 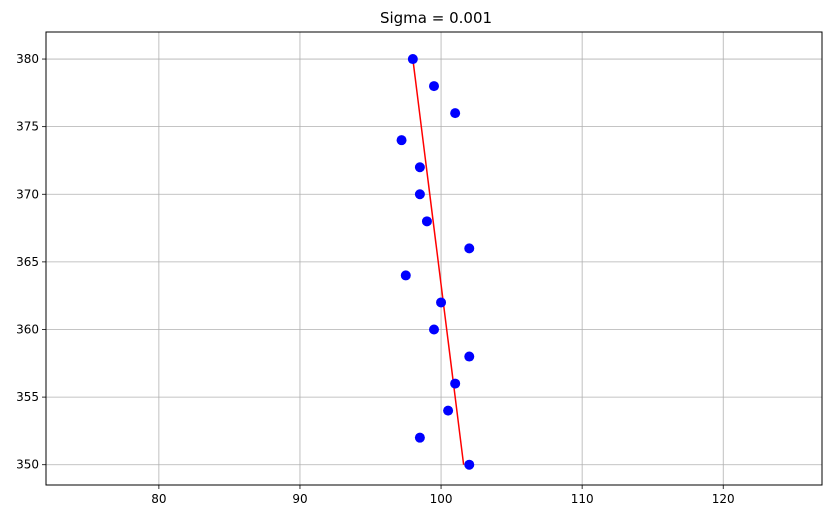 What do you see at coordinates (27, 397) in the screenshot?
I see `y-tick-label: 355` at bounding box center [27, 397].